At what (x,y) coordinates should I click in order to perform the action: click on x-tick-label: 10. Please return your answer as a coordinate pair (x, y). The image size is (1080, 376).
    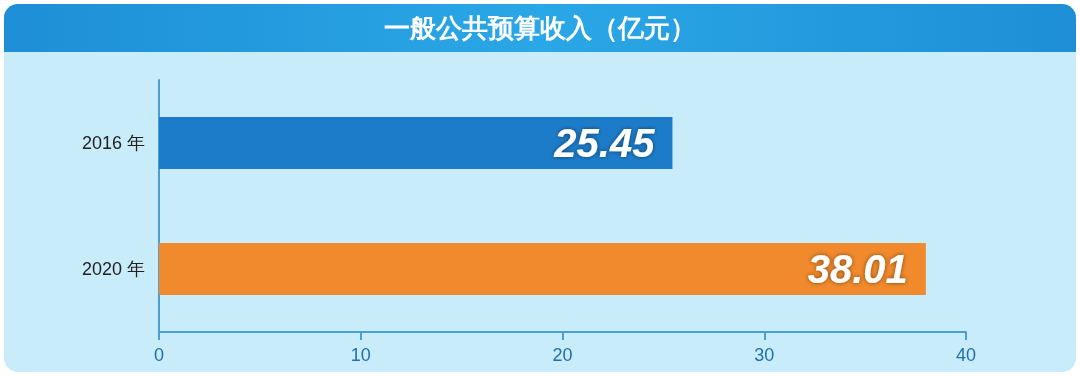
    Looking at the image, I should click on (360, 355).